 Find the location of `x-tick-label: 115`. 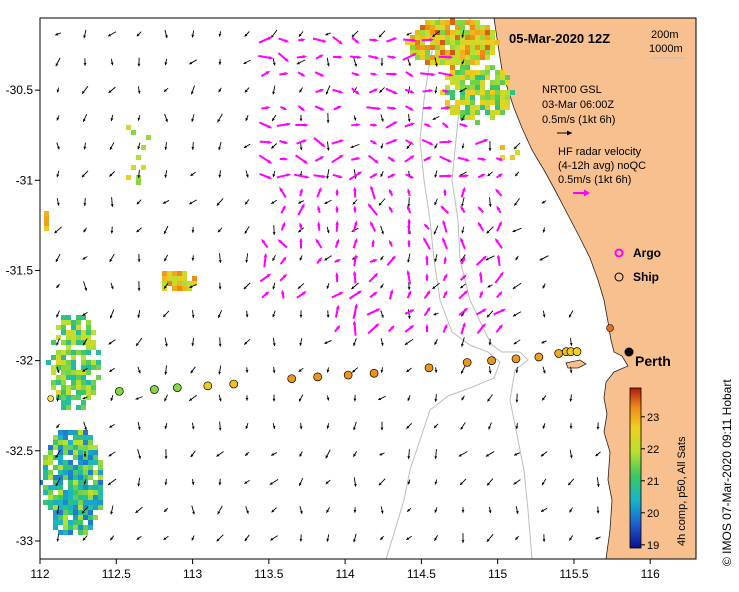

x-tick-label: 115 is located at coordinates (497, 574).